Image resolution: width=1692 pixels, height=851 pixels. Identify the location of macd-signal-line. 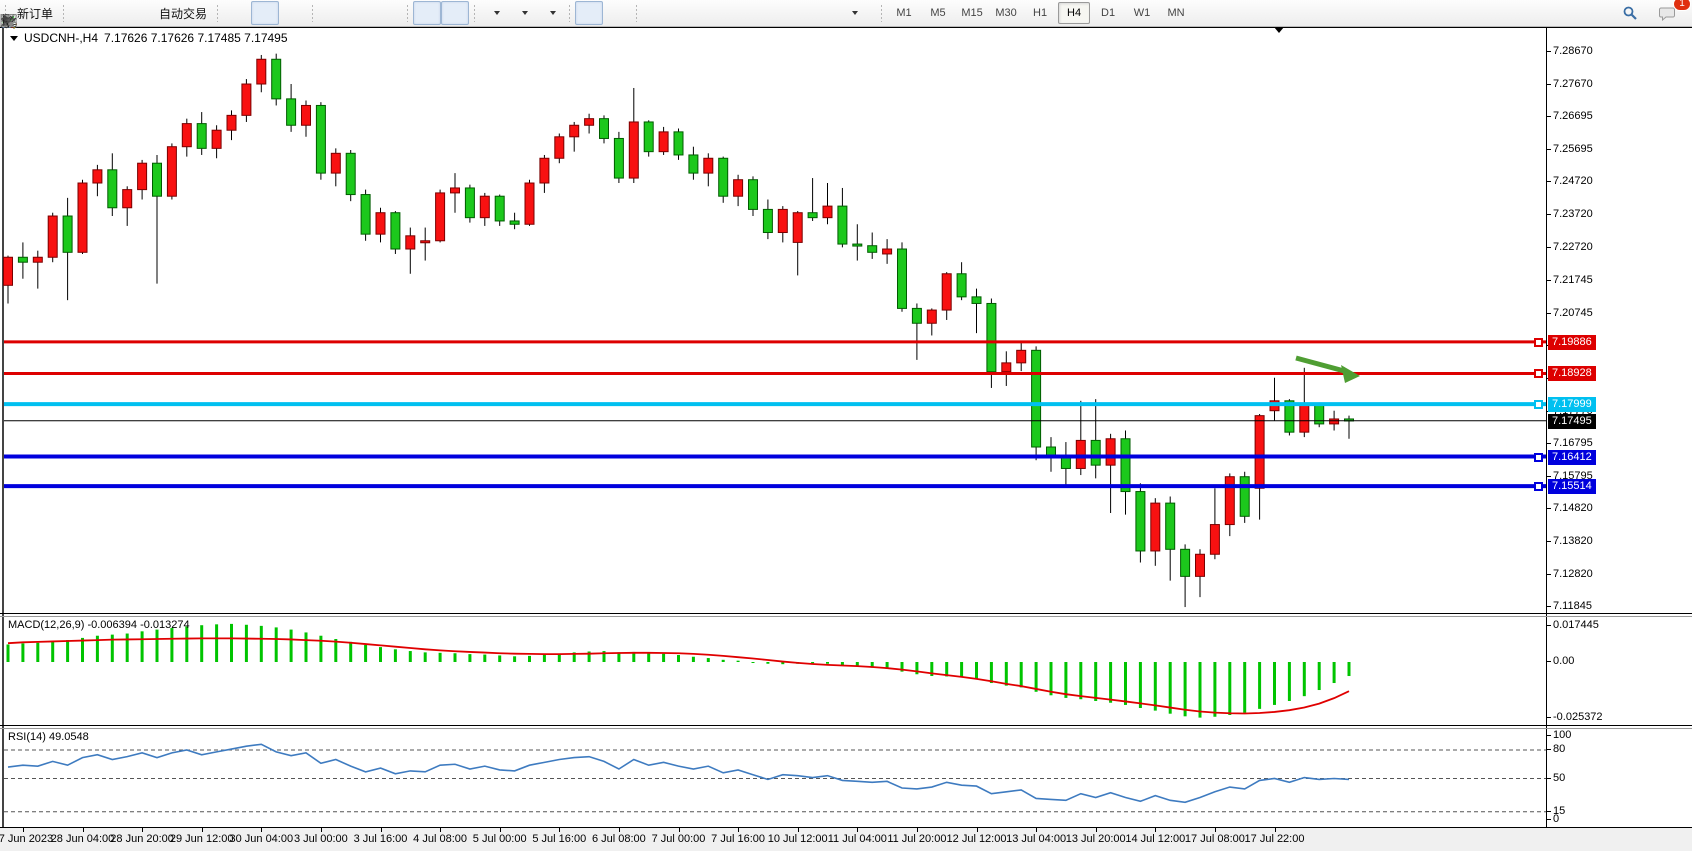
(678, 676).